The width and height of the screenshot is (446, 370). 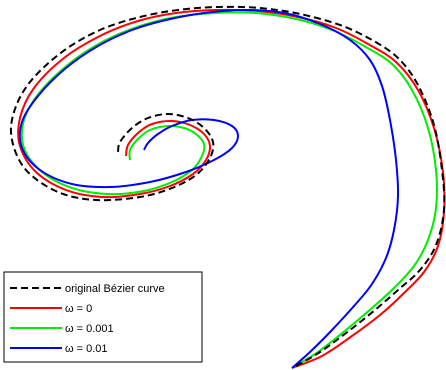 I want to click on legend-label-0: original Bézier curve, so click(x=115, y=289).